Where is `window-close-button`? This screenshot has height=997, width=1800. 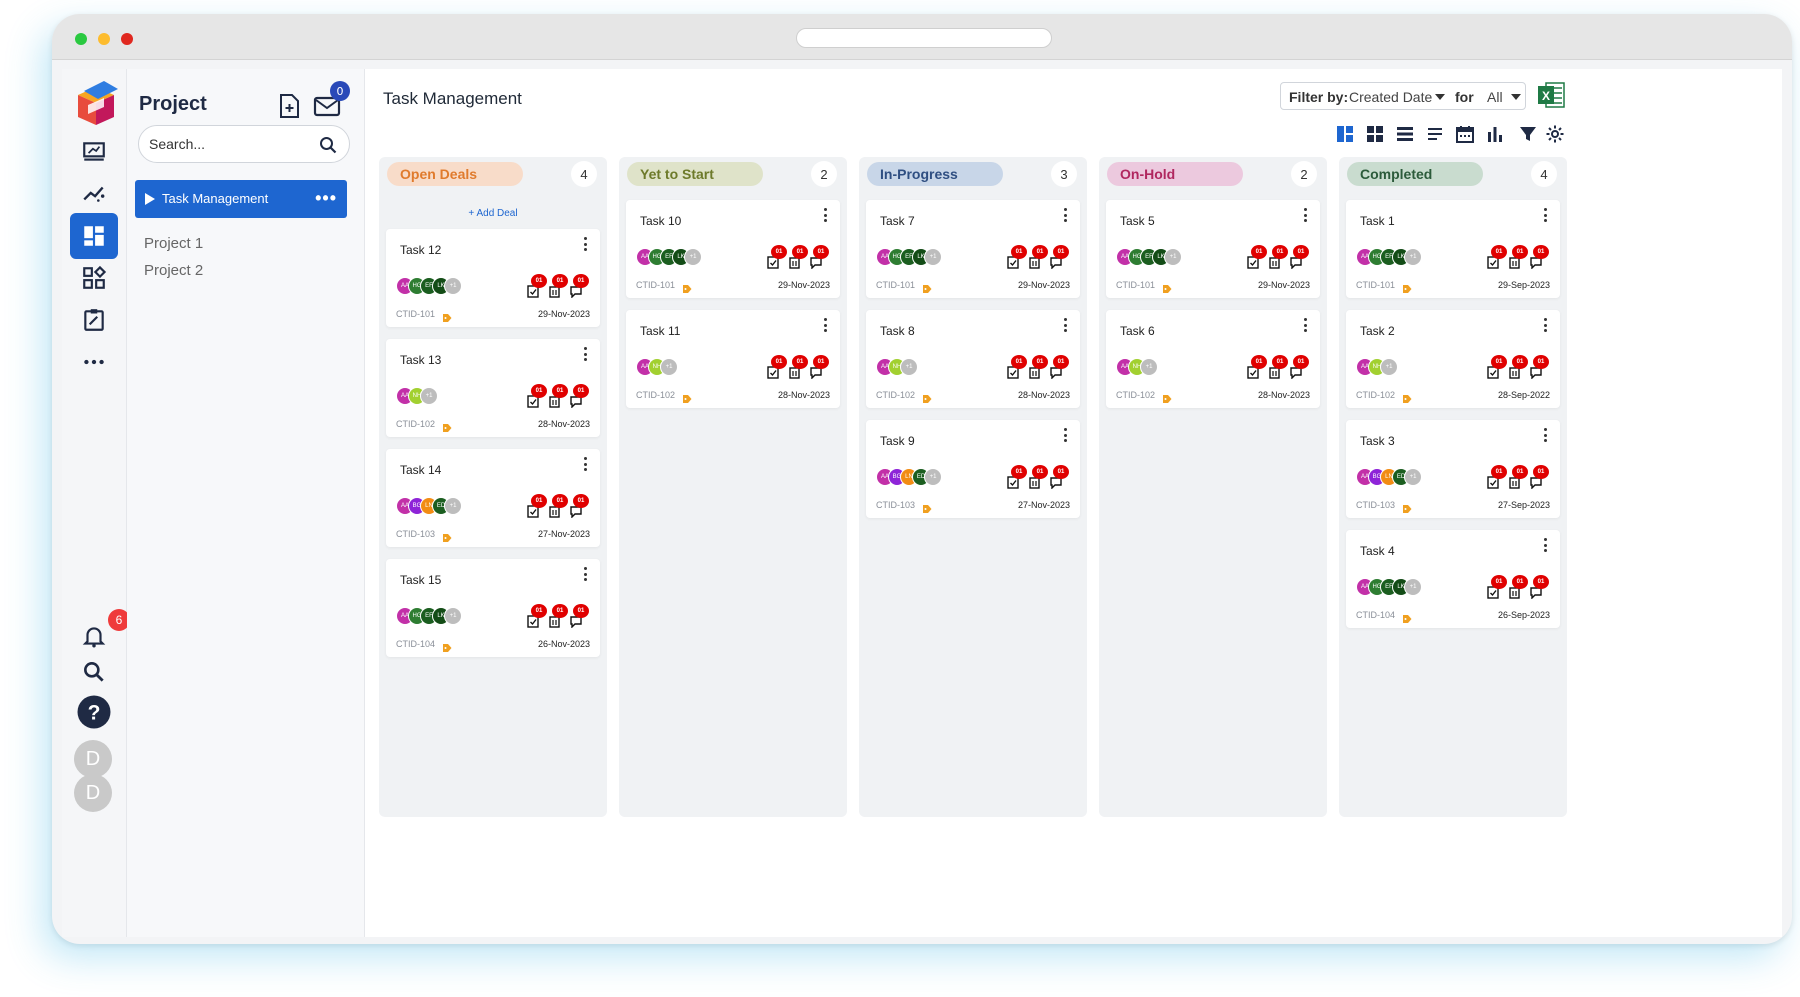
window-close-button is located at coordinates (127, 39).